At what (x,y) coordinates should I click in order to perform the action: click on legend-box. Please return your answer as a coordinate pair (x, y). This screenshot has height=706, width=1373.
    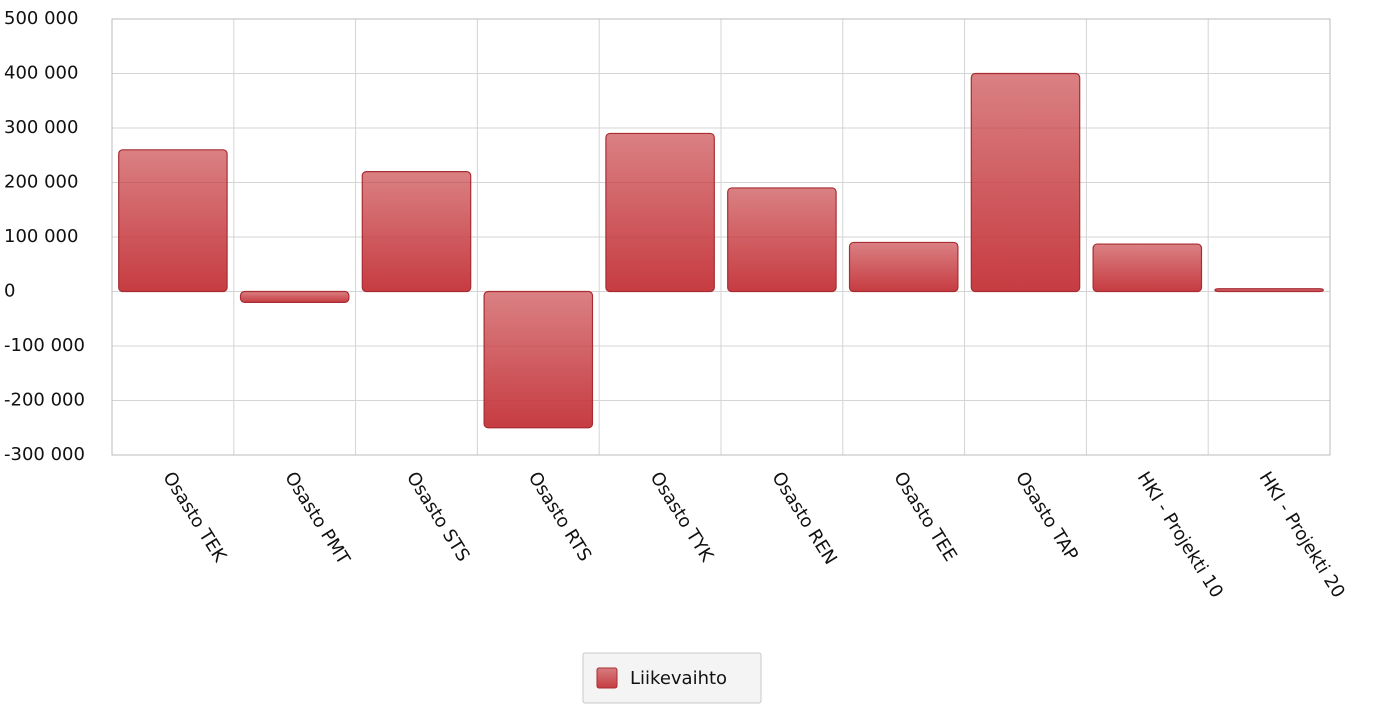
    Looking at the image, I should click on (672, 678).